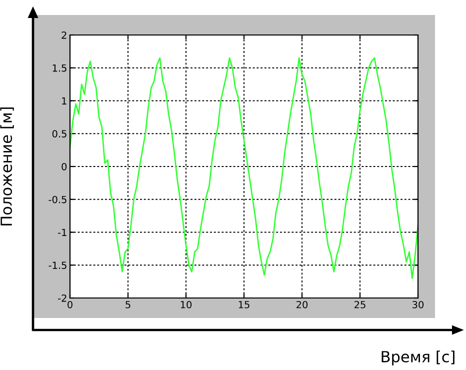 Image resolution: width=466 pixels, height=370 pixels. What do you see at coordinates (62, 298) in the screenshot?
I see `y-tick-label: -2` at bounding box center [62, 298].